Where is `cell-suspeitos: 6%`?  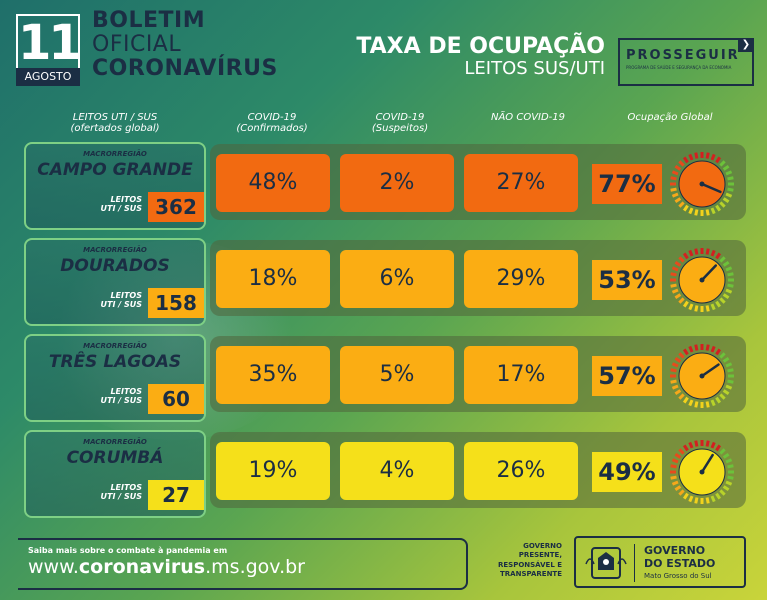
cell-suspeitos: 6% is located at coordinates (397, 279).